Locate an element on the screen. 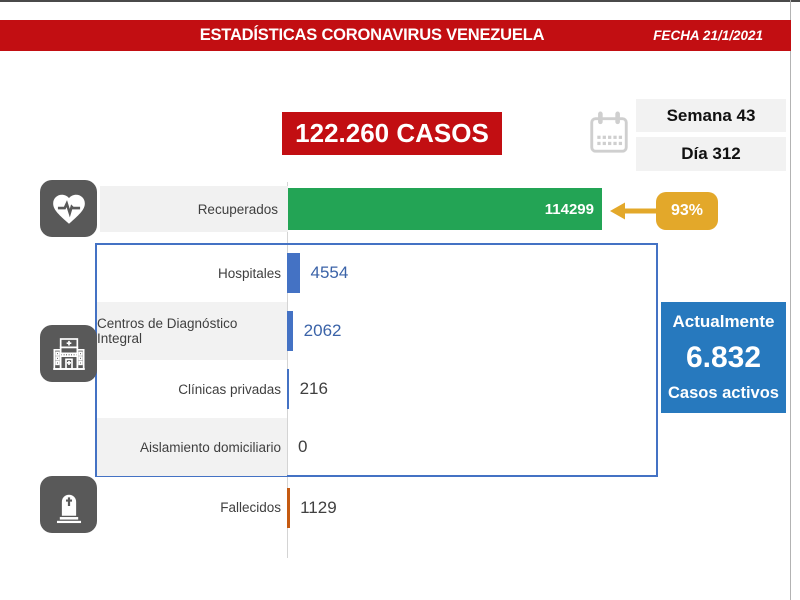  row-label: Aislamiento domiciliario is located at coordinates (192, 447).